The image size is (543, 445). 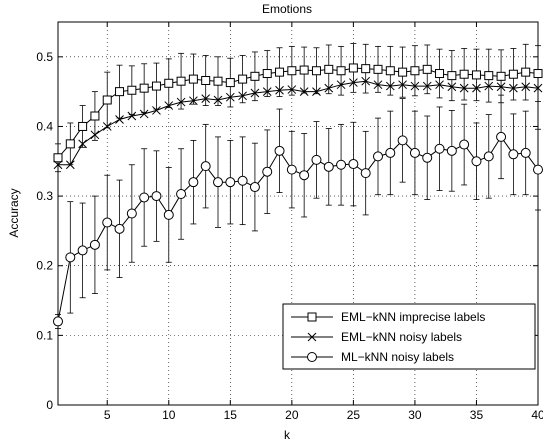 I want to click on y-tick-label: 0.5, so click(x=44, y=57).